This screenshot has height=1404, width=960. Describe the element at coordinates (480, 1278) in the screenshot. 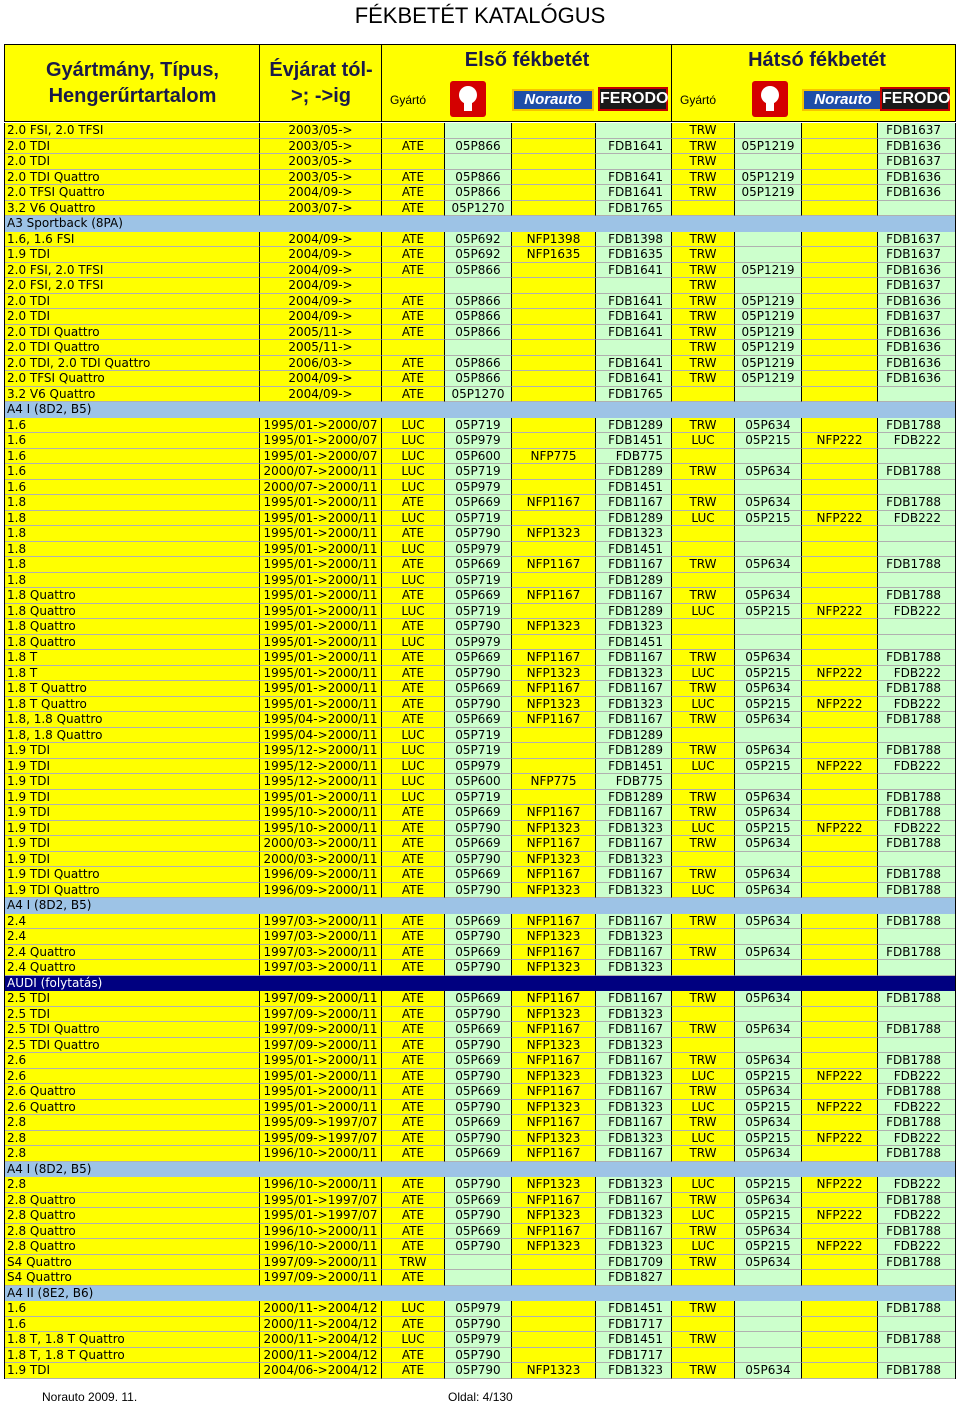

I see `table-row: S4 Quattro 1997/09->2000/11 ATE FDB1827` at that location.